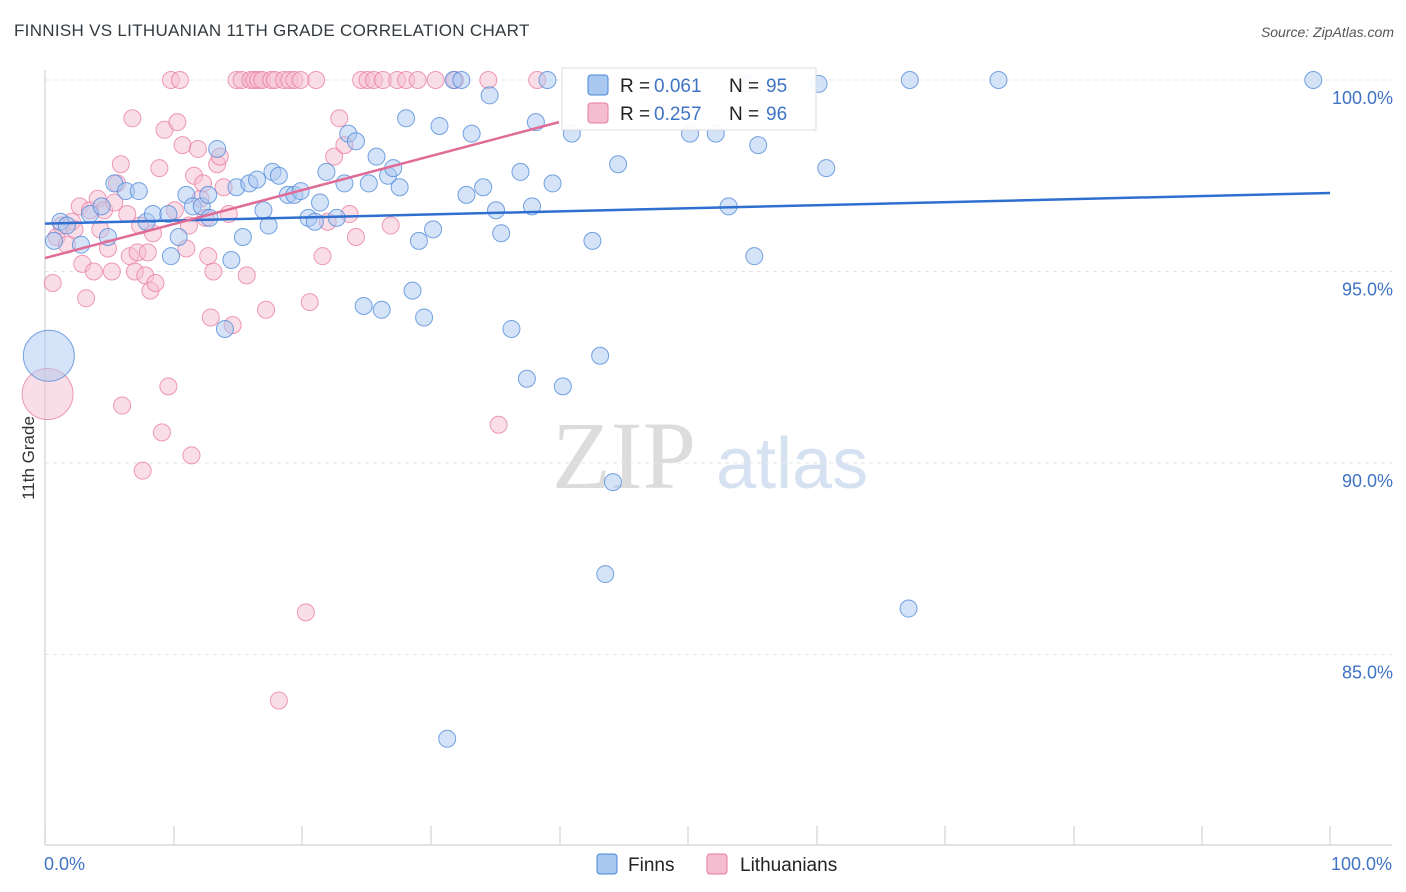 This screenshot has width=1406, height=892. What do you see at coordinates (1362, 385) in the screenshot?
I see `y-axis-tick-labels: 100.0% 95.0% 90.0% 85.0%` at bounding box center [1362, 385].